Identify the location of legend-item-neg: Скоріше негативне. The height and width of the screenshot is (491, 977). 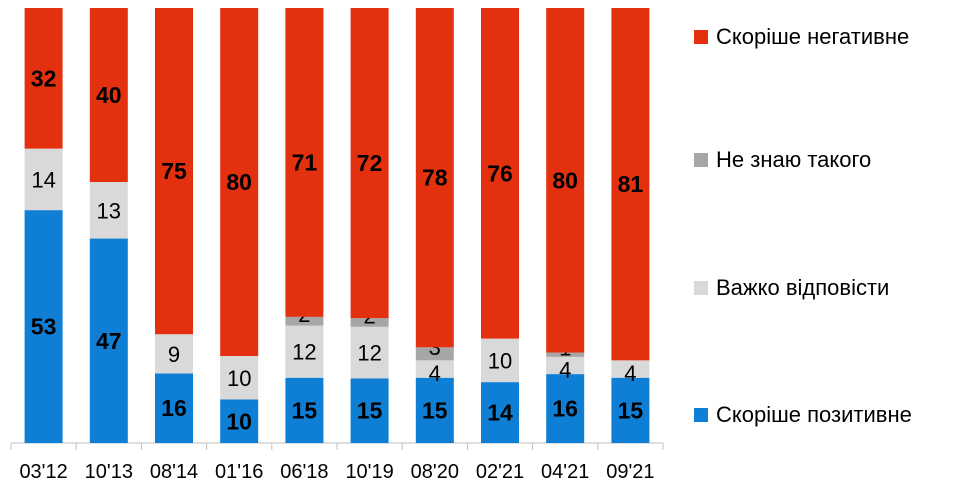
(801, 37).